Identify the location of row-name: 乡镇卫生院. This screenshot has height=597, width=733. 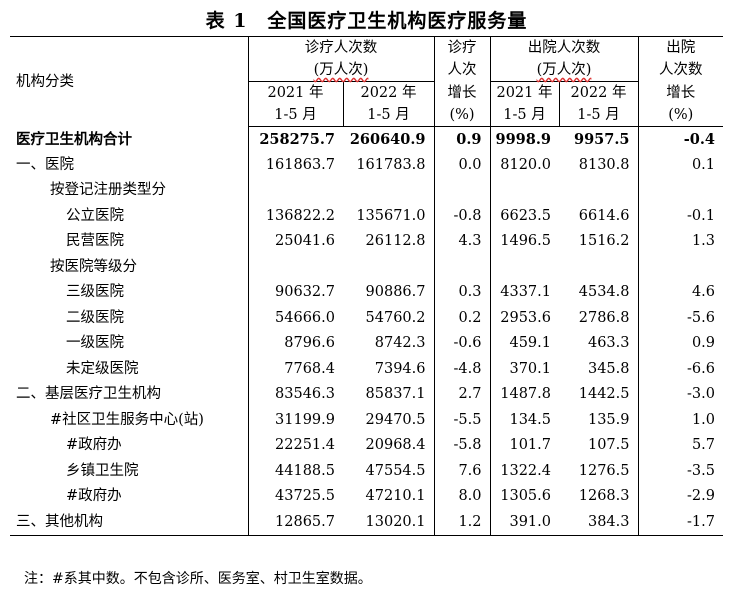
(102, 470).